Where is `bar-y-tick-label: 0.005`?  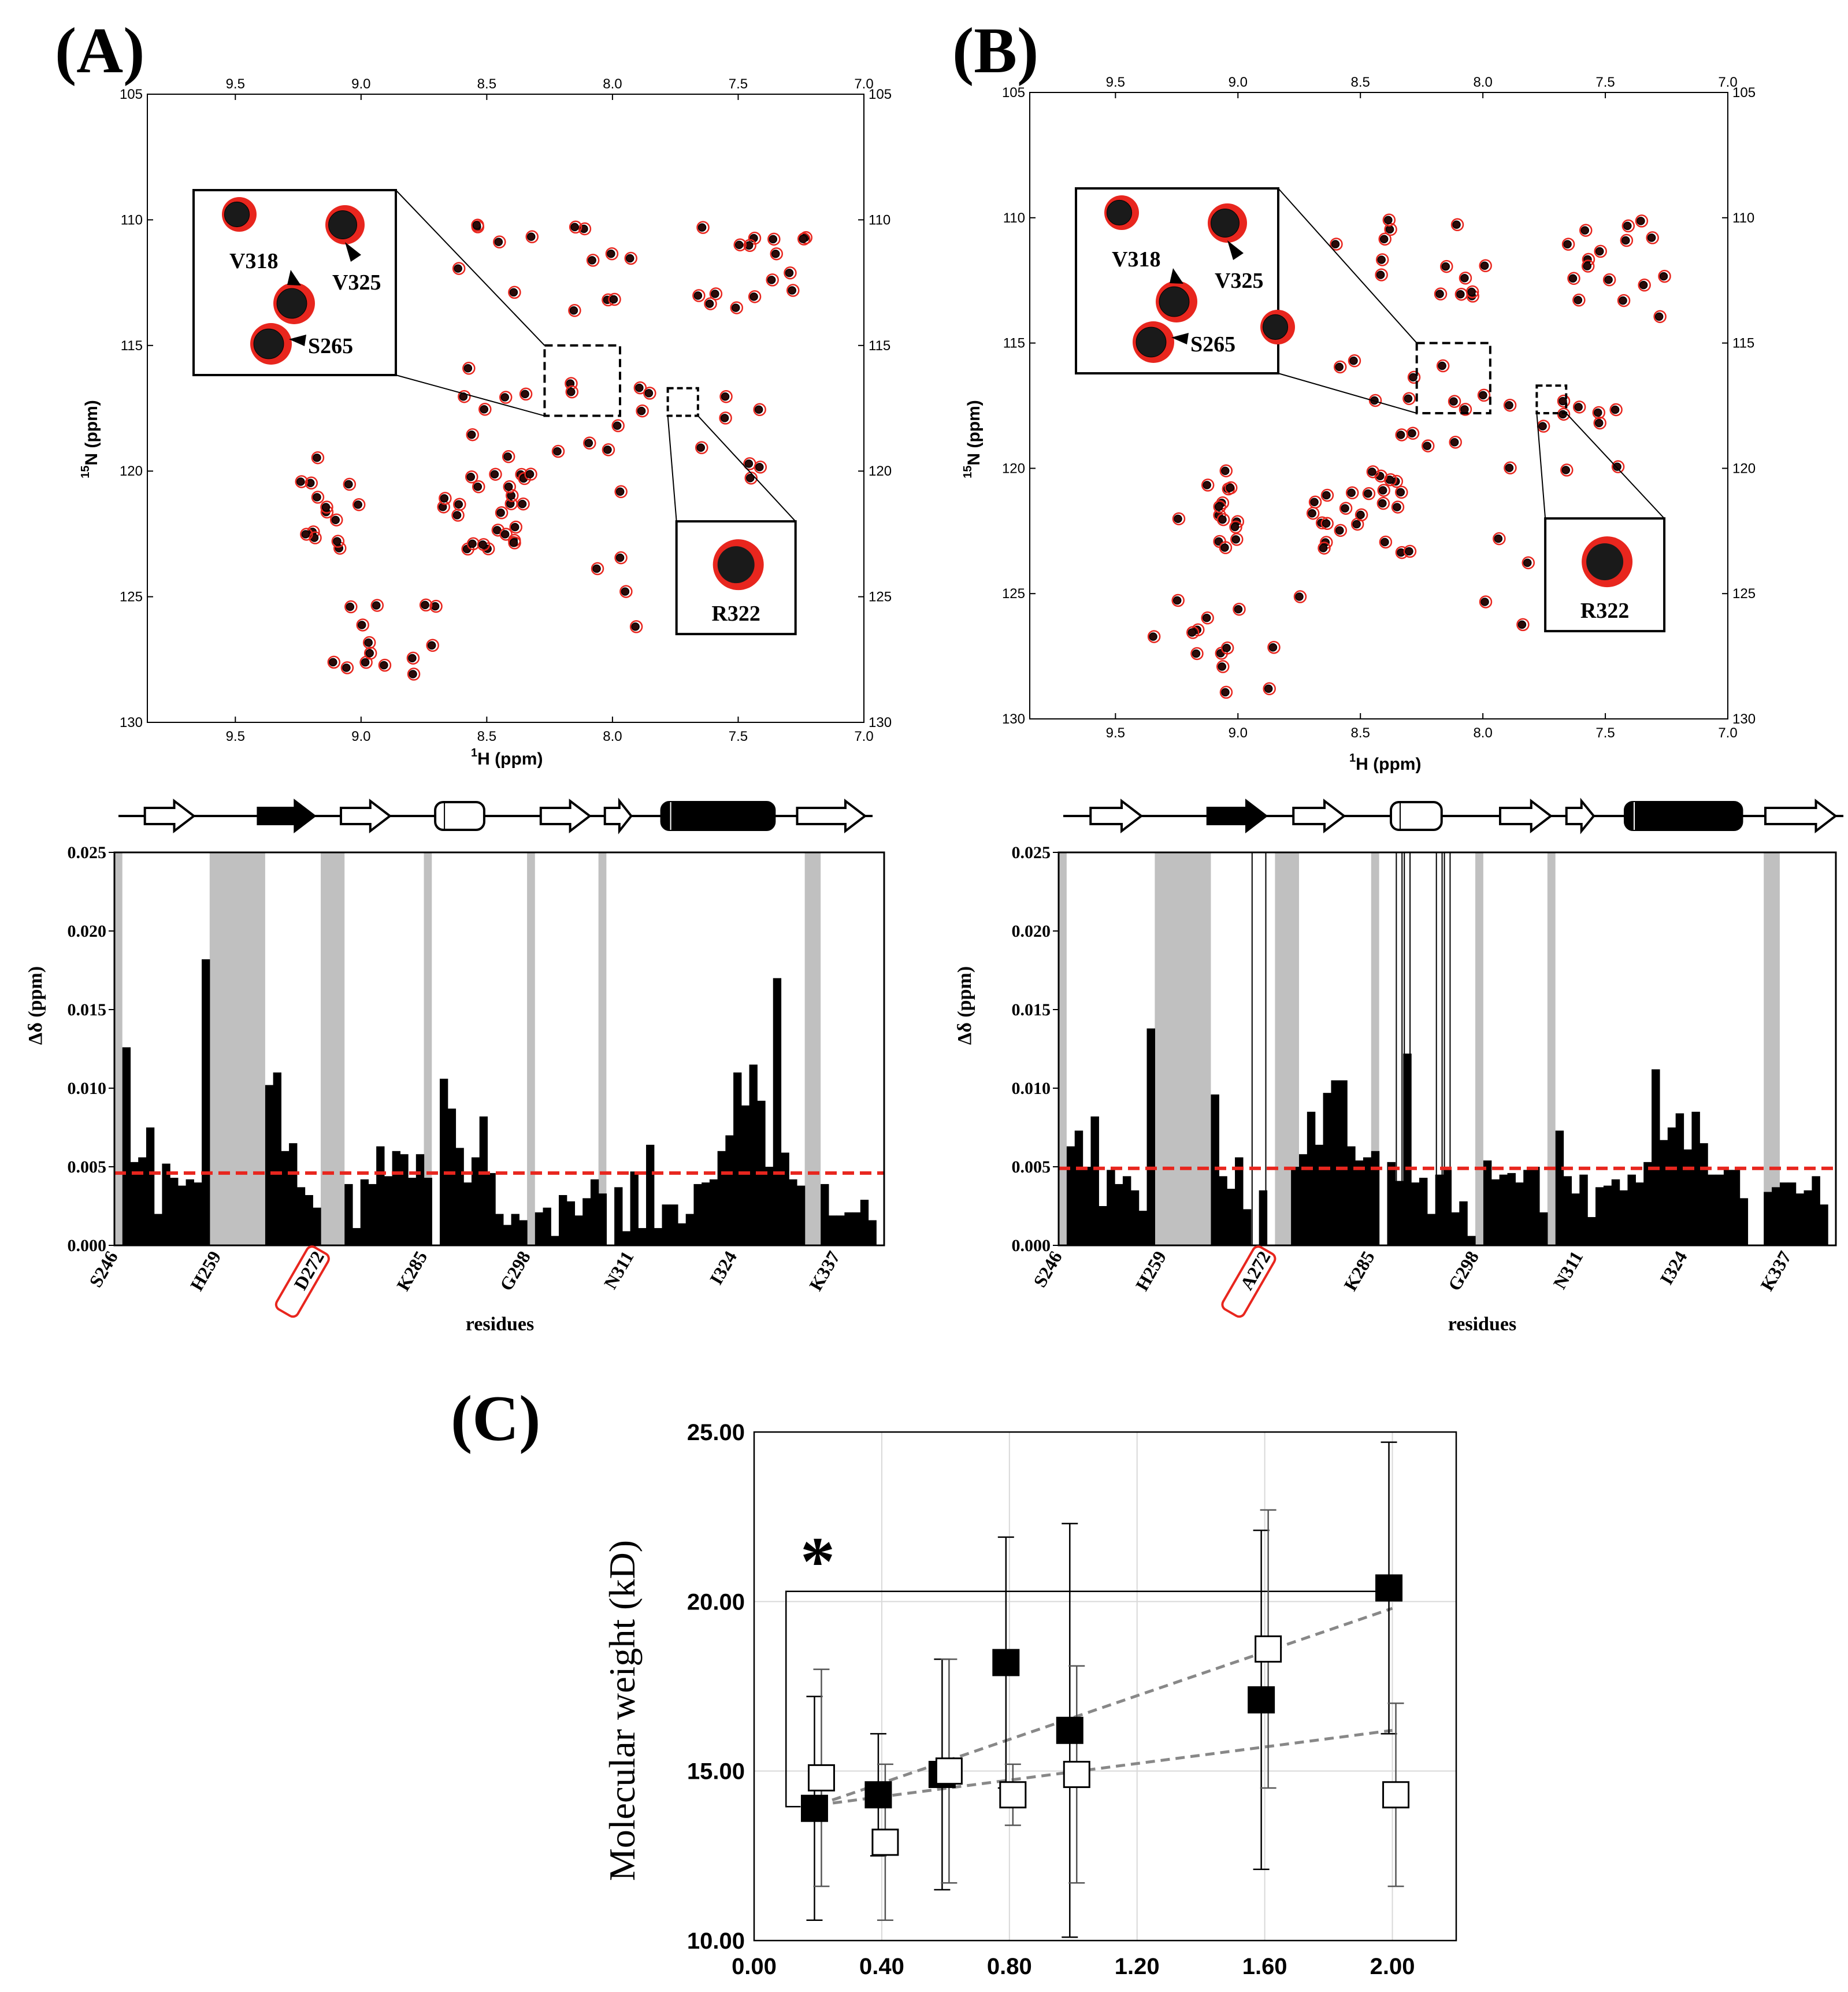
bar-y-tick-label: 0.005 is located at coordinates (1031, 1167).